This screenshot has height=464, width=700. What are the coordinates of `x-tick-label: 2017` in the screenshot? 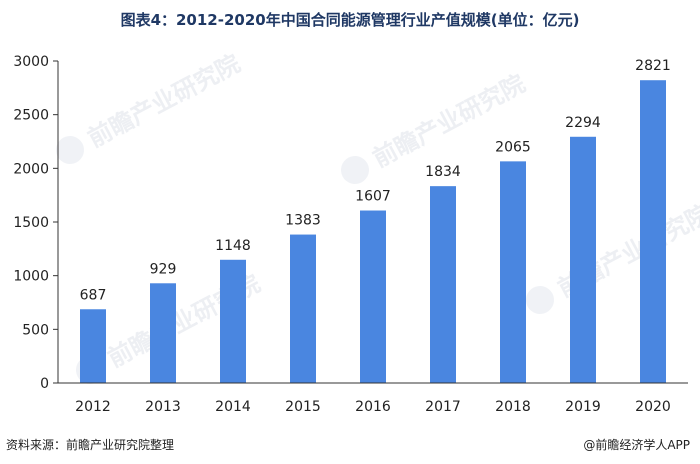 It's located at (443, 407).